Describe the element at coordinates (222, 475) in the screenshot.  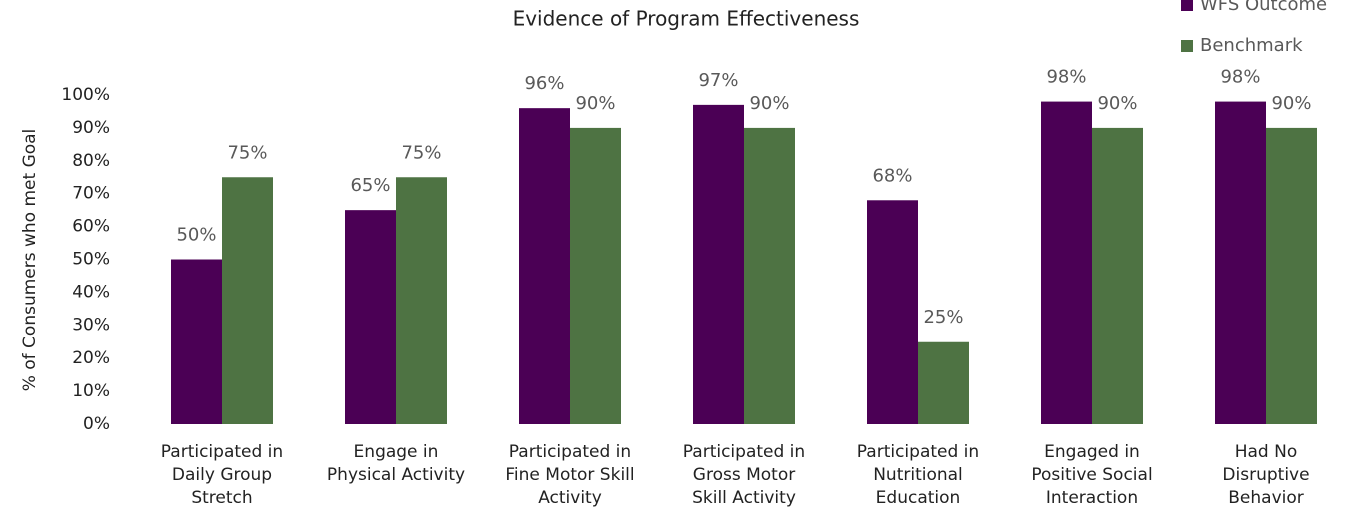
I see `x-tick-label: Participated in Daily Group Stretch` at that location.